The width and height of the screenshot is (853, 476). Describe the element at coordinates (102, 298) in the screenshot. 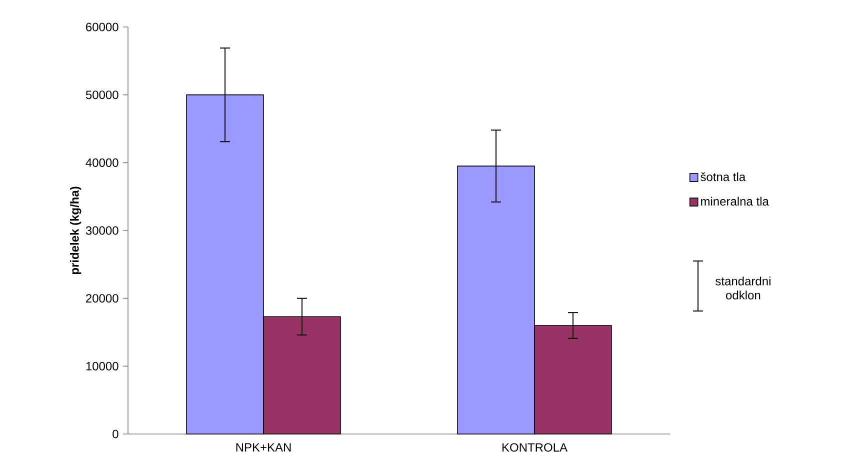

I see `y-tick-label: 20000` at that location.